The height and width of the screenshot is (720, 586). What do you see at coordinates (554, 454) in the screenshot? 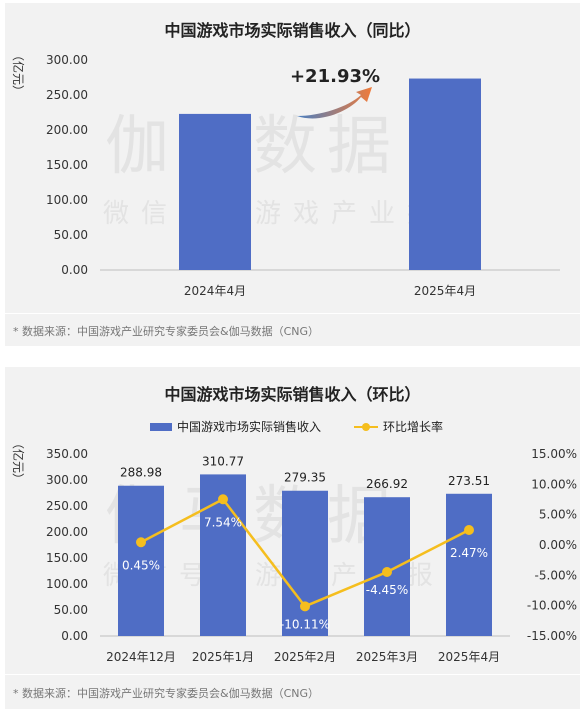
I see `y2-tick-label: 15.00%` at bounding box center [554, 454].